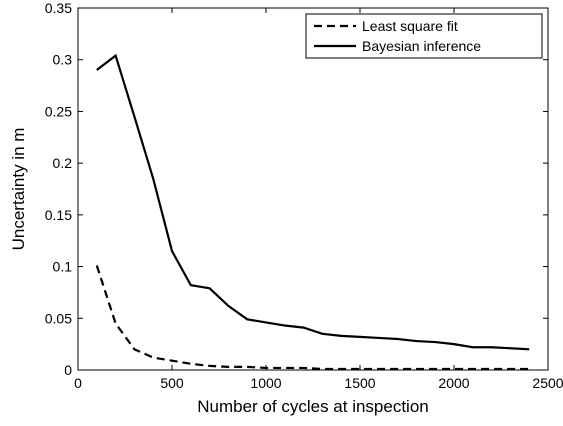 The width and height of the screenshot is (563, 426). Describe the element at coordinates (410, 26) in the screenshot. I see `legend-label: Least square fit` at that location.